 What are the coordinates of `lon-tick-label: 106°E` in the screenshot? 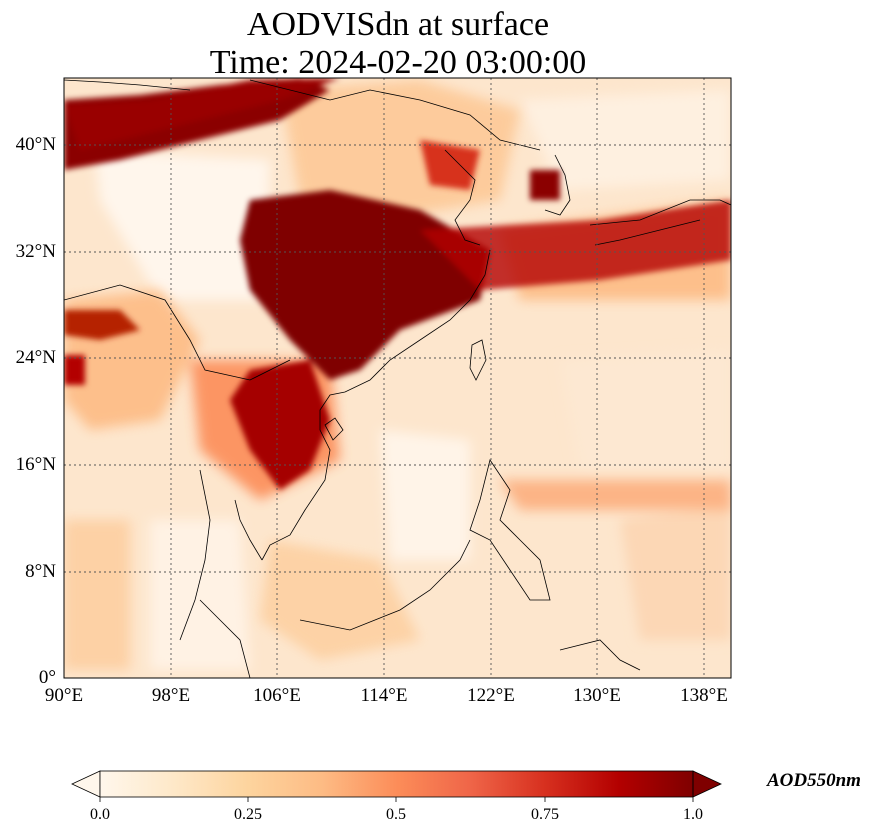 It's located at (277, 695).